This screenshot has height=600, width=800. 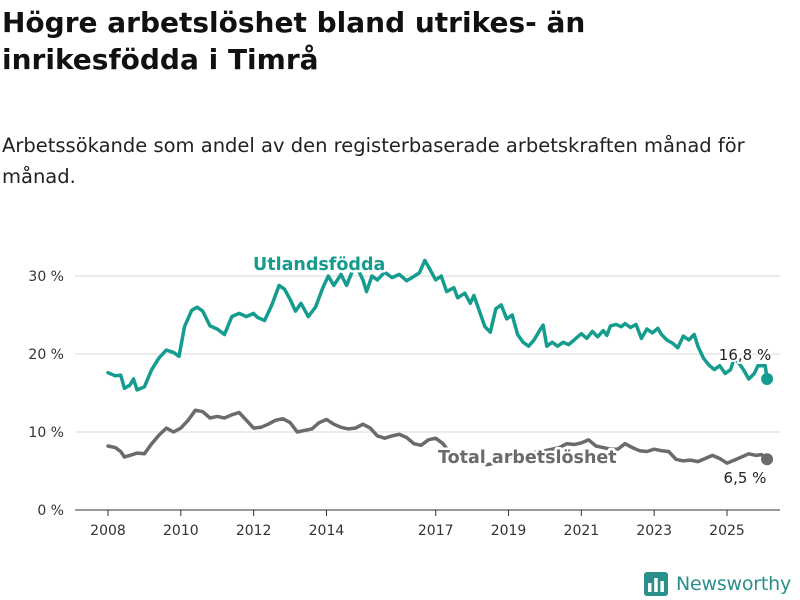 I want to click on series-label-utlandsfodda: Utlandsfödda, so click(x=319, y=265).